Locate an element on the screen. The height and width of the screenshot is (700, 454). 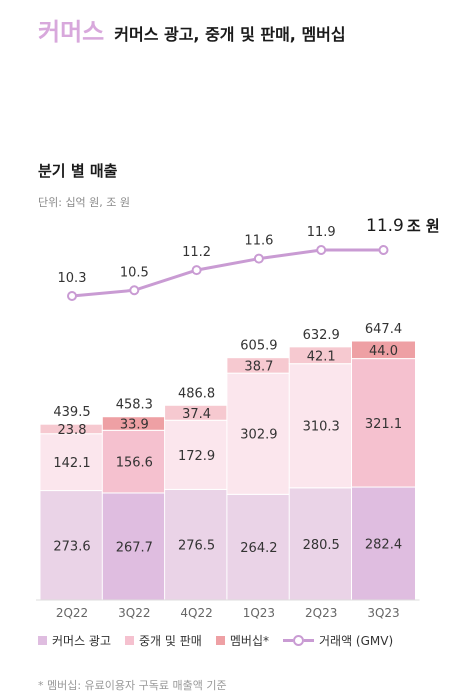
legend-gmv: 거래액 (GMV) is located at coordinates (338, 640).